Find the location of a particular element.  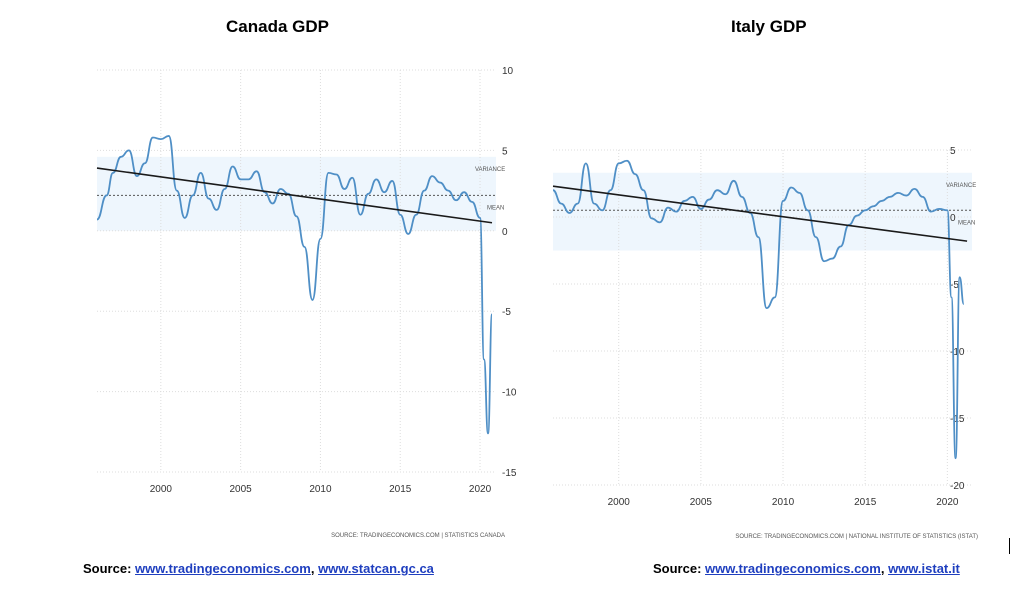

italy-mean-annotation: MEAN is located at coordinates (966, 223).